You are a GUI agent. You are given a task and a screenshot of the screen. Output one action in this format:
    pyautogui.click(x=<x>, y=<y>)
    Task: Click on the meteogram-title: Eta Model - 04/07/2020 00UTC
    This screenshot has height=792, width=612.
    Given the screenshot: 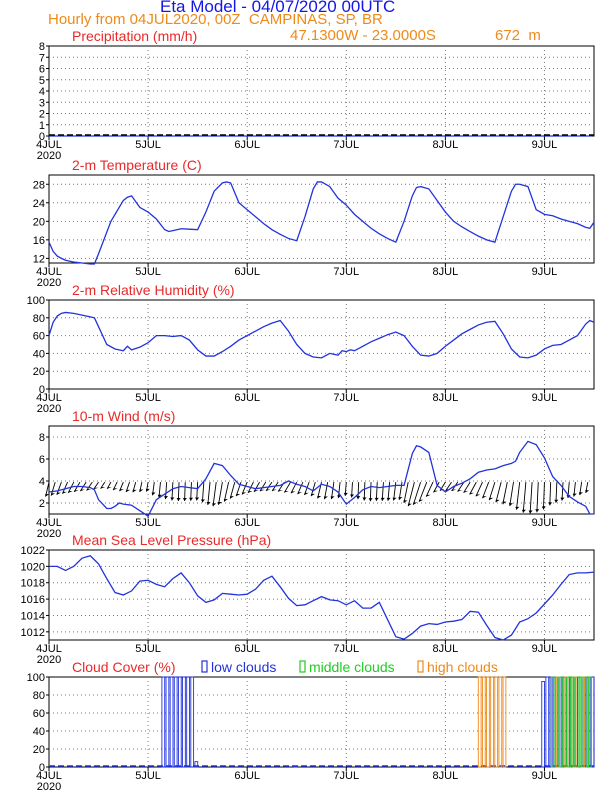 What is the action you would take?
    pyautogui.click(x=278, y=8)
    